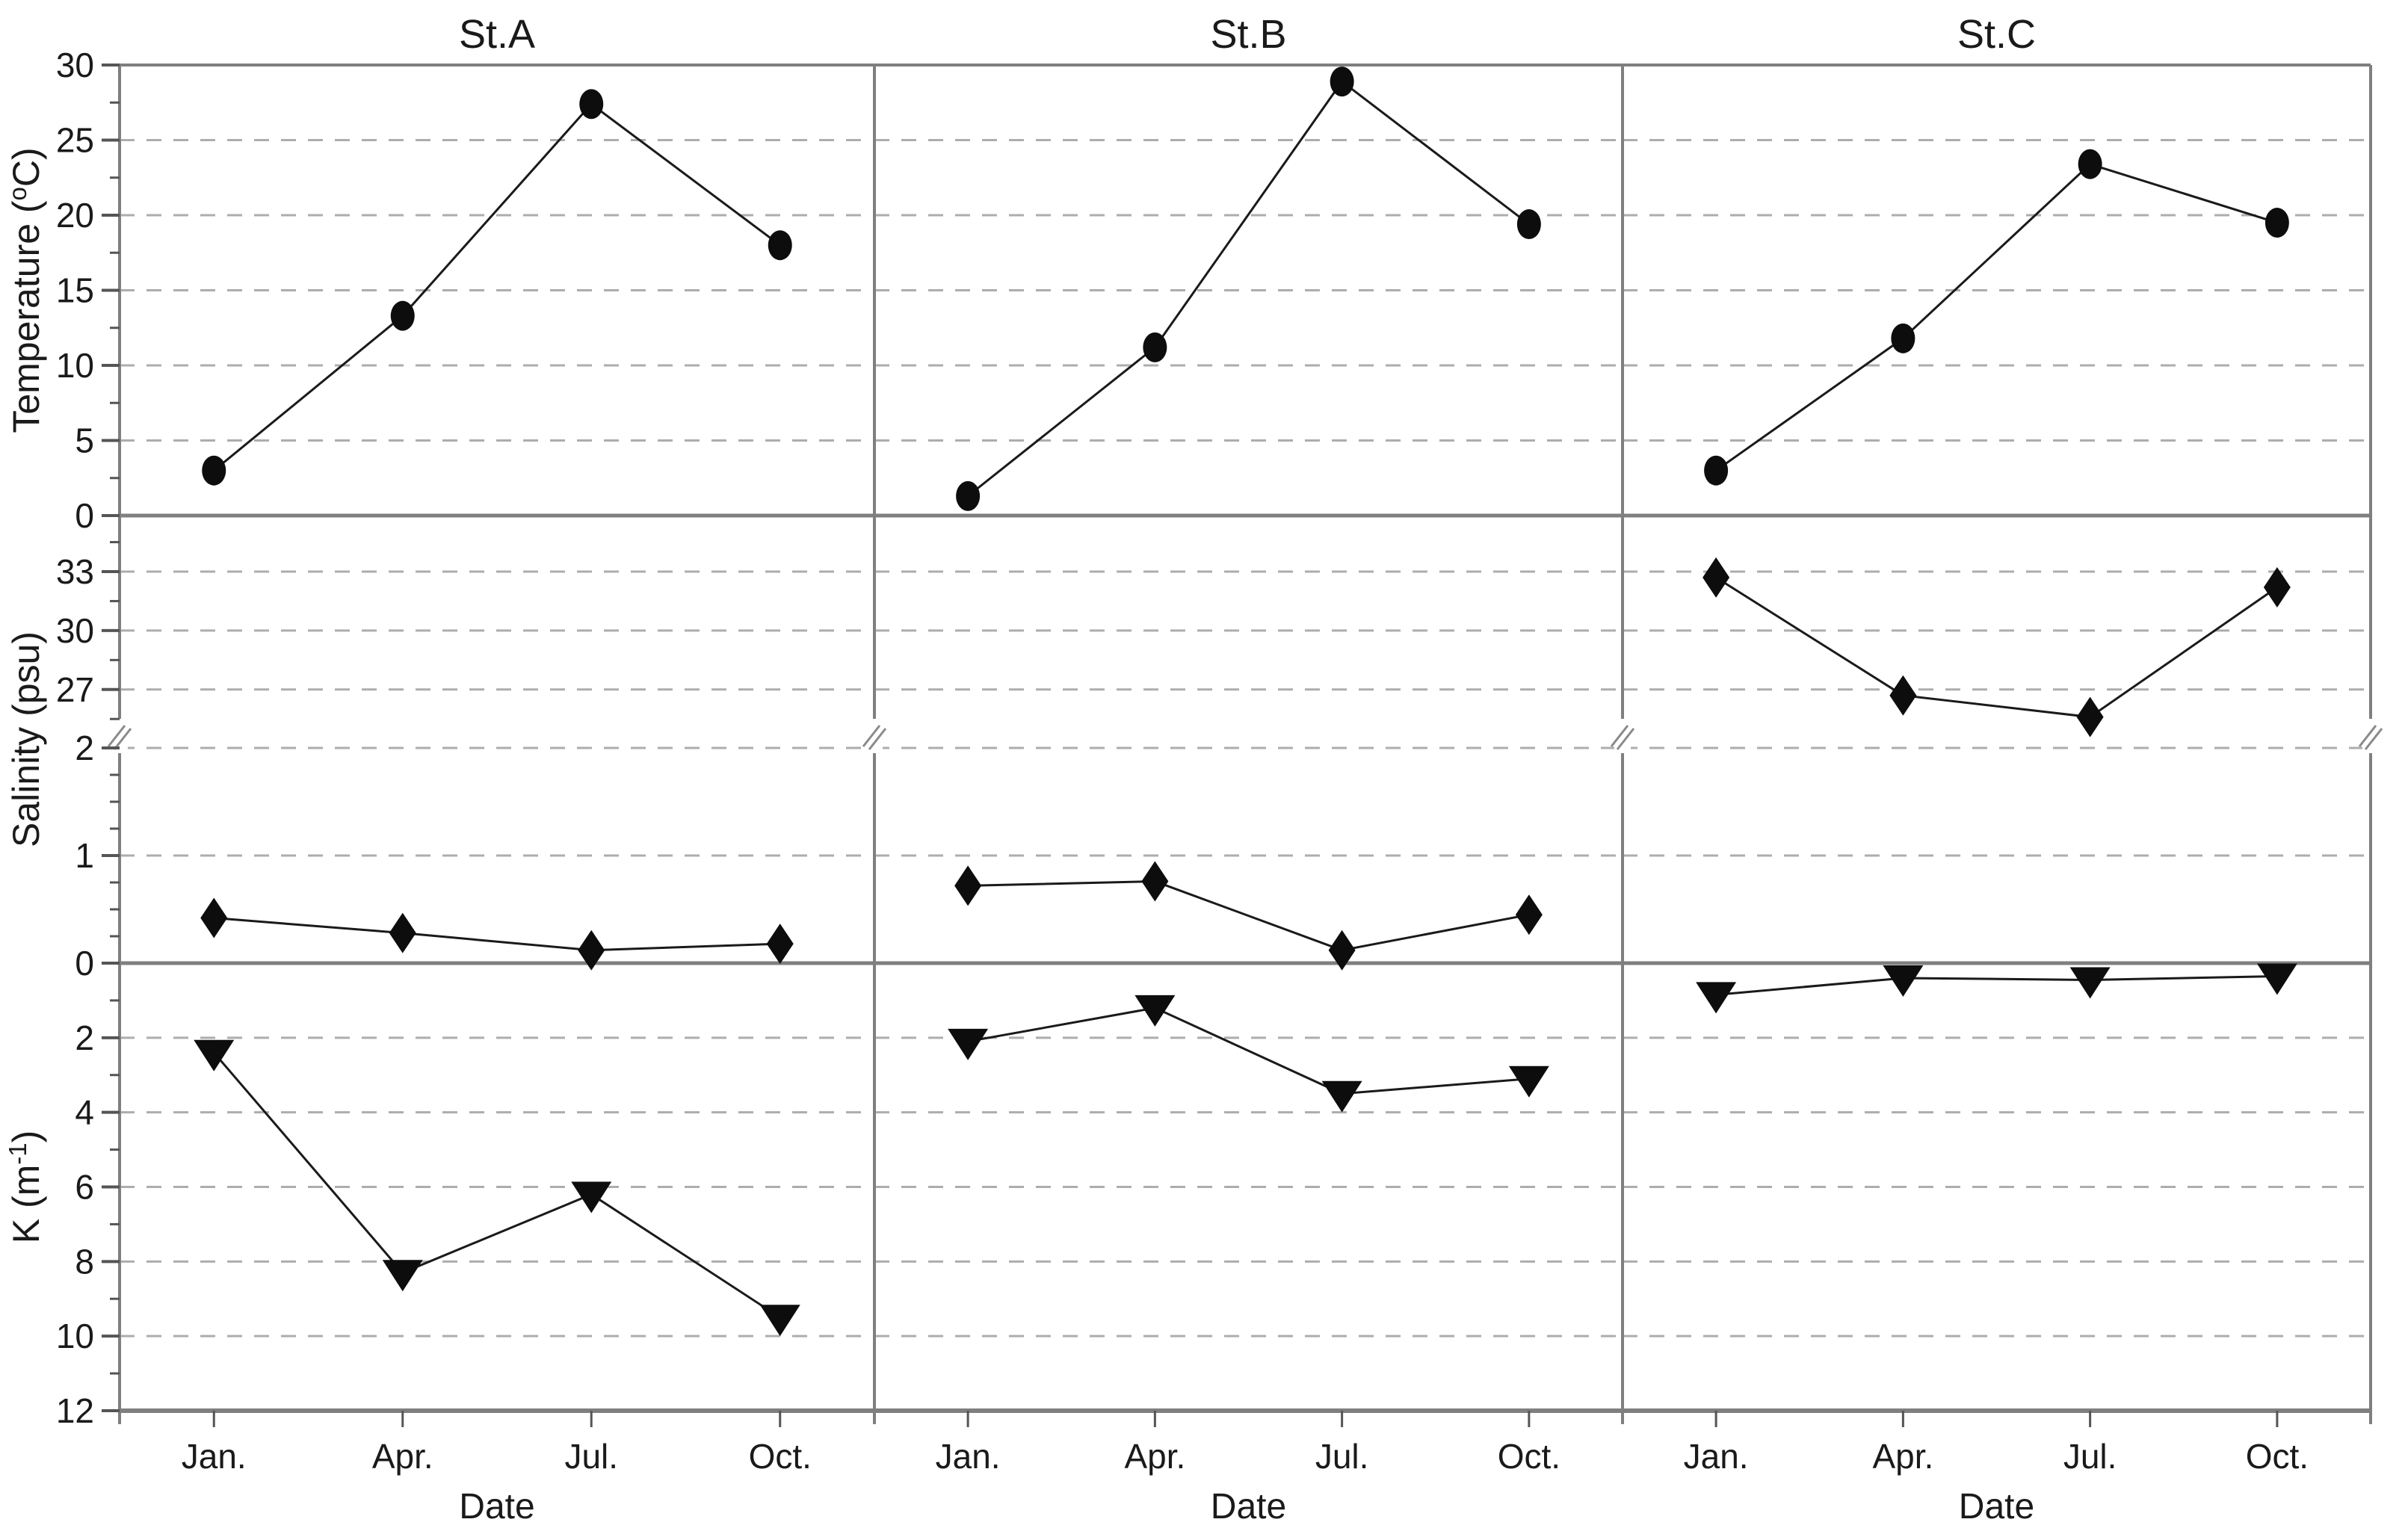 This screenshot has width=2408, height=1534. What do you see at coordinates (497, 34) in the screenshot?
I see `panel-title: St.A` at bounding box center [497, 34].